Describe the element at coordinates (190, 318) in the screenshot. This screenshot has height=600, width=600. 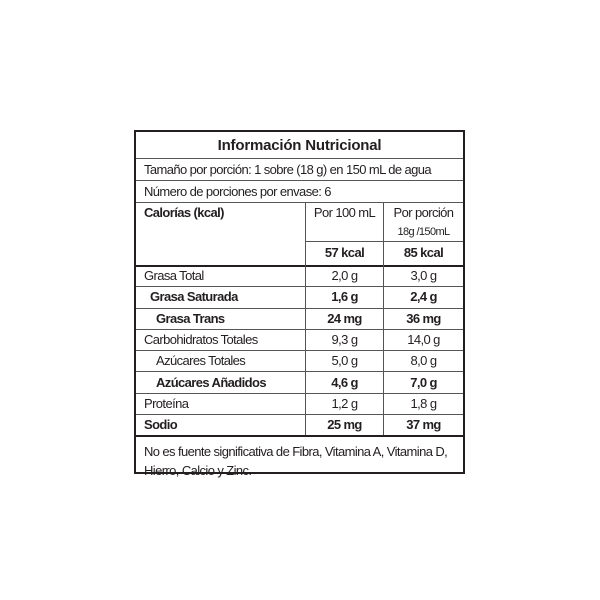
I see `nutrient-name: Grasa Trans` at that location.